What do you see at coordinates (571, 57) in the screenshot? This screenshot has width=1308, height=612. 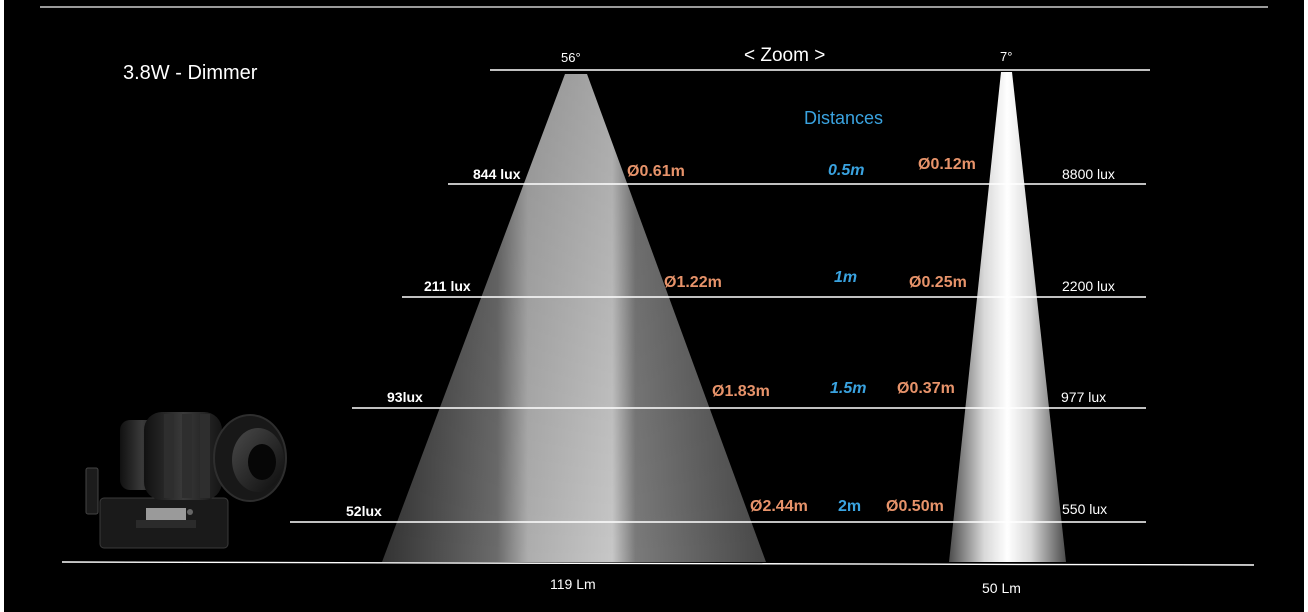 I see `wide-angle-label: 56°` at bounding box center [571, 57].